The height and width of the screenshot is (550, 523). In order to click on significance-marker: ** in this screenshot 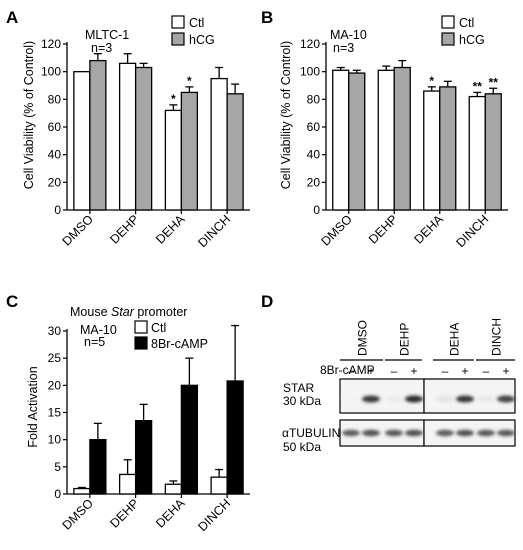, I will do `click(494, 82)`.